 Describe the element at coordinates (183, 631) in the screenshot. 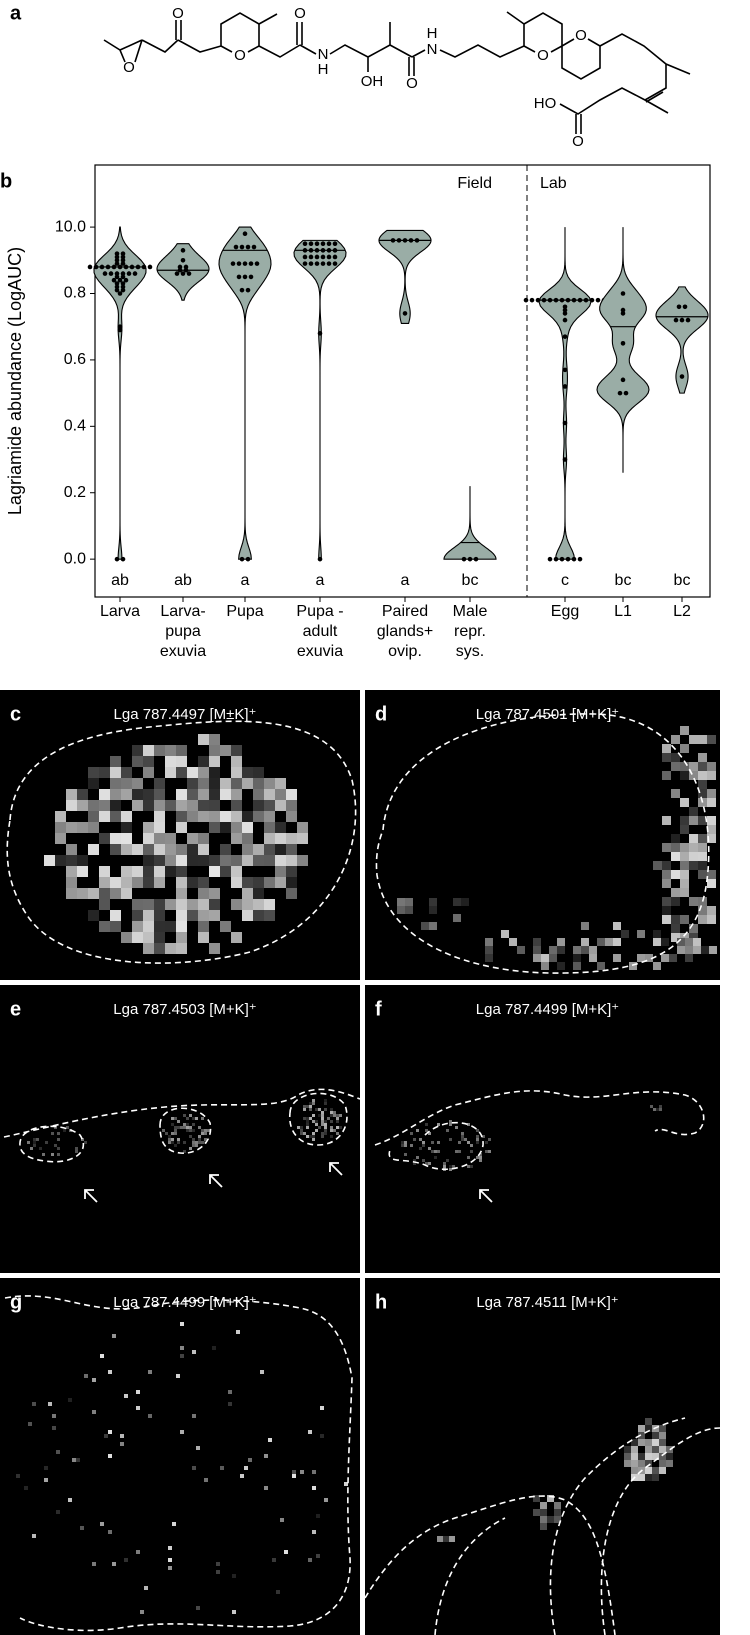

I see `x-tick-label: pupa` at that location.